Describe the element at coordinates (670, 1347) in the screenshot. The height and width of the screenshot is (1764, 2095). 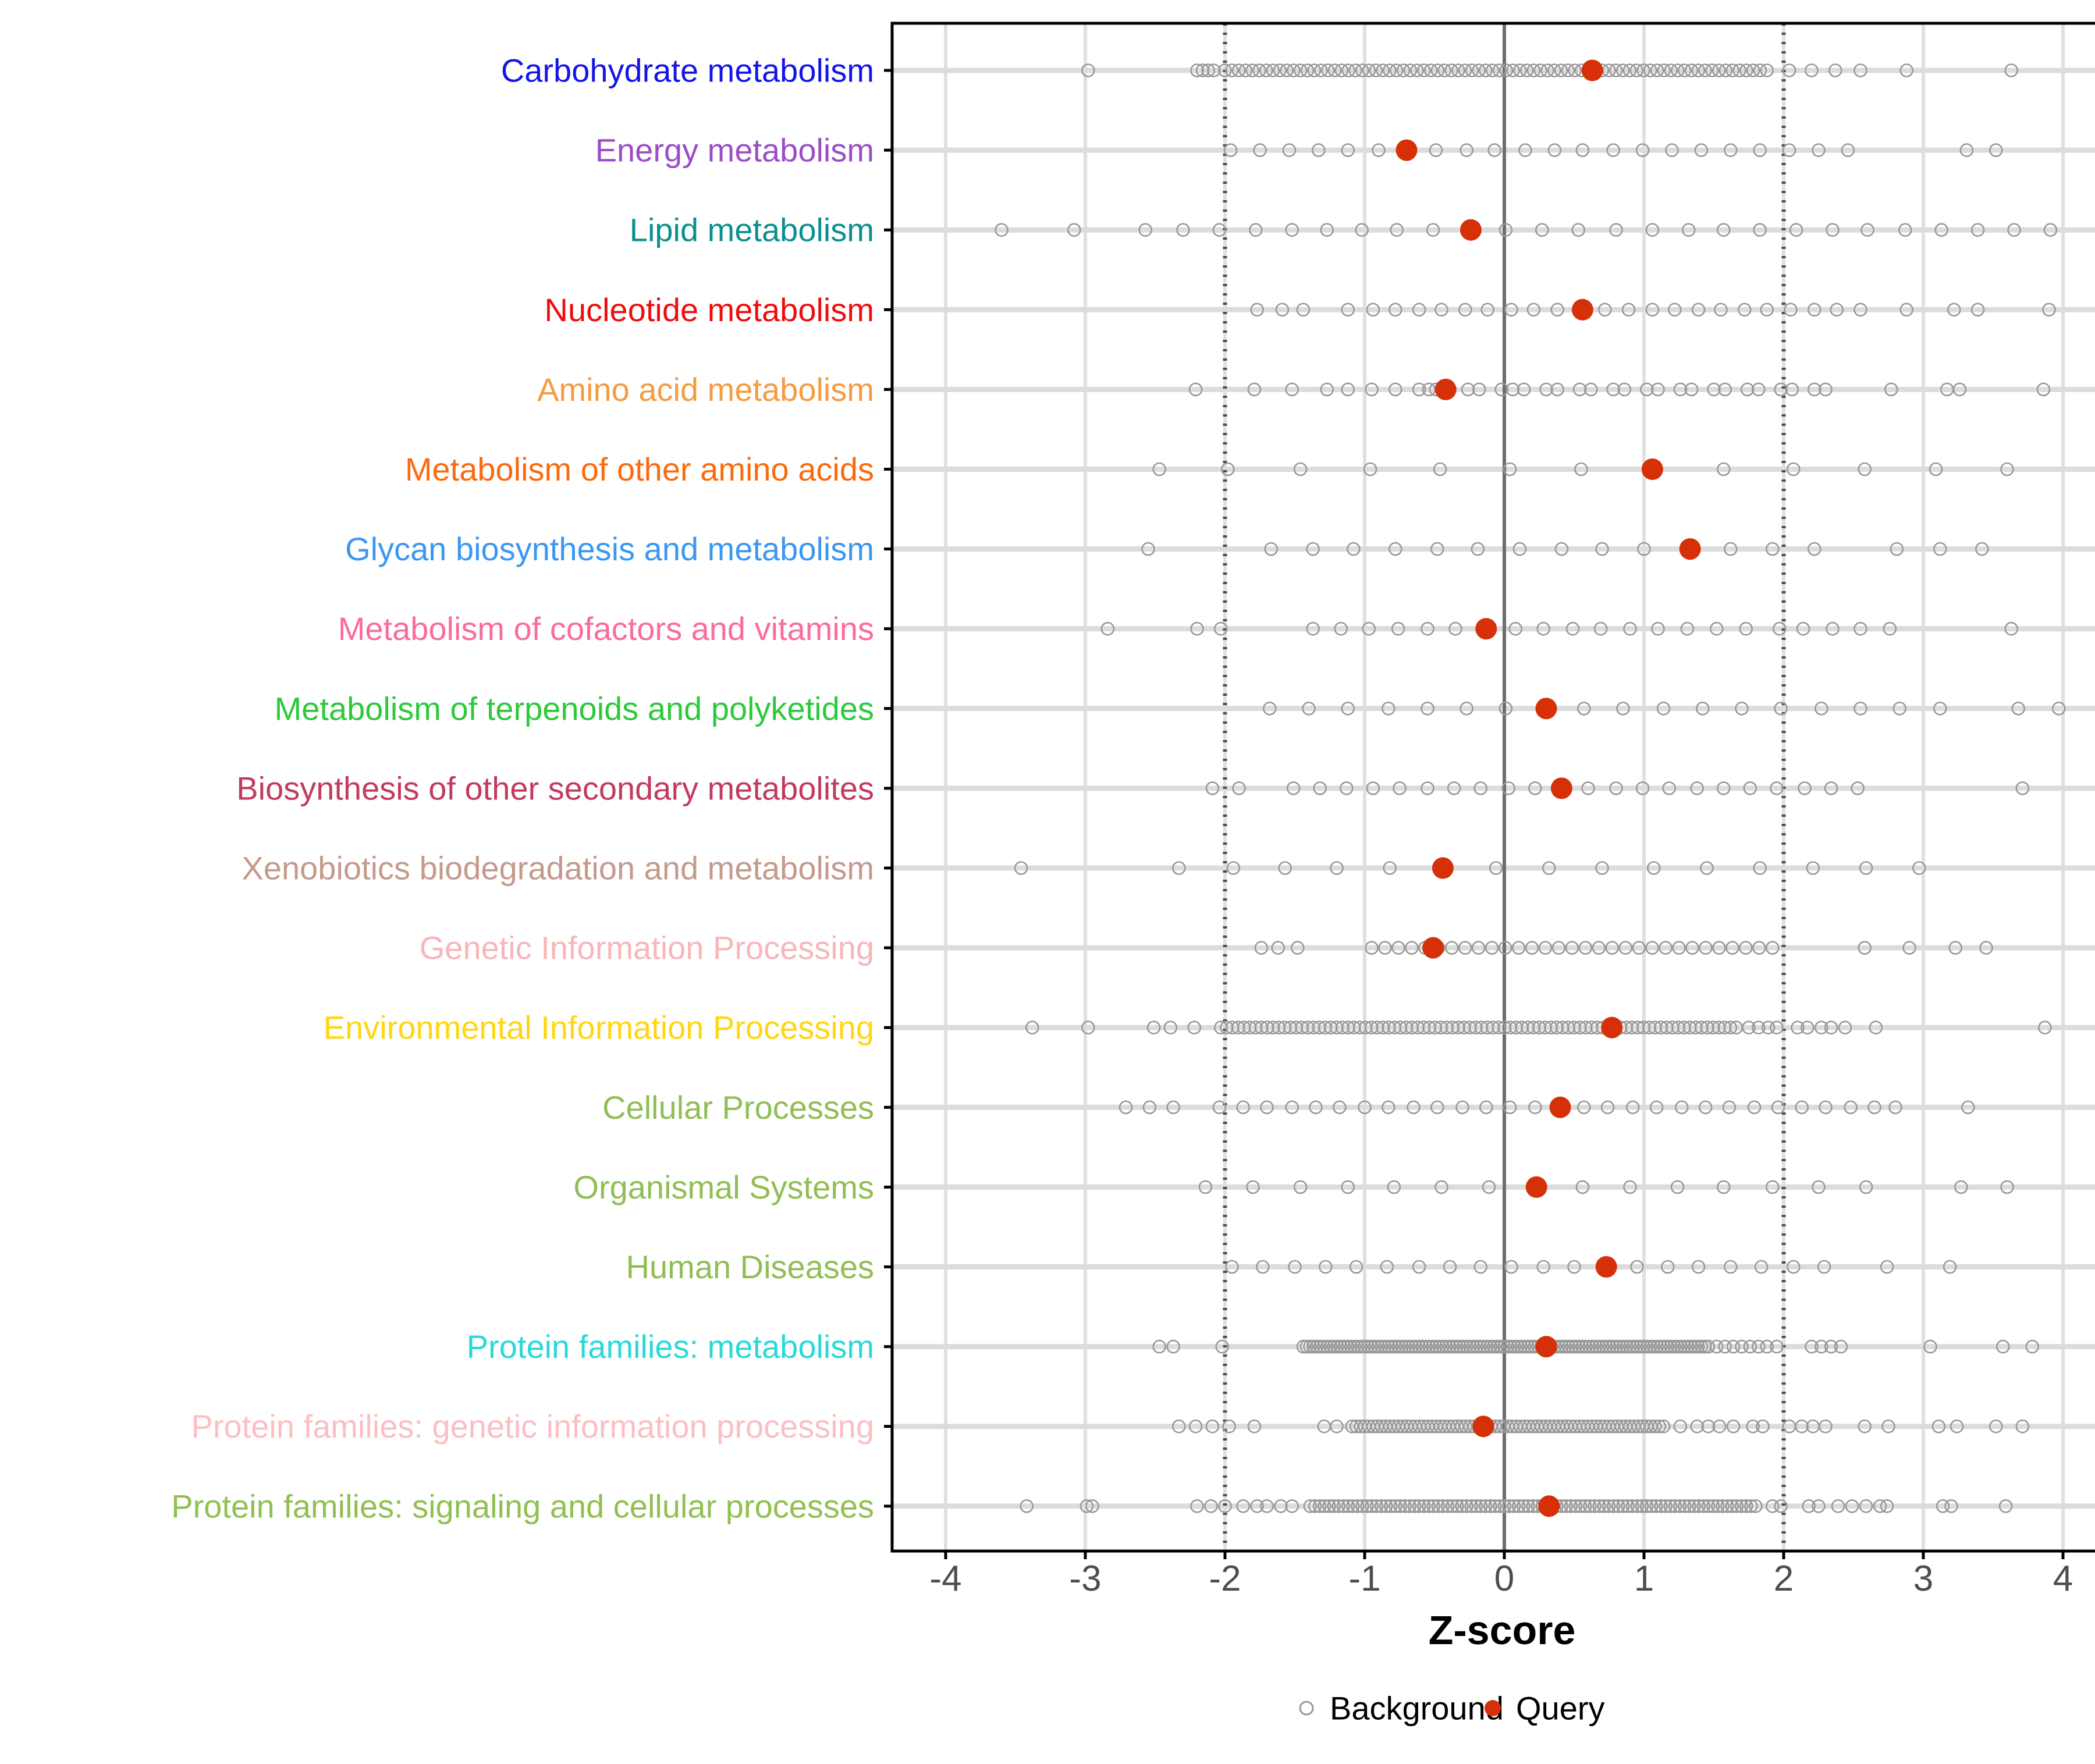
I see `category-label: Protein families: metabolism` at that location.